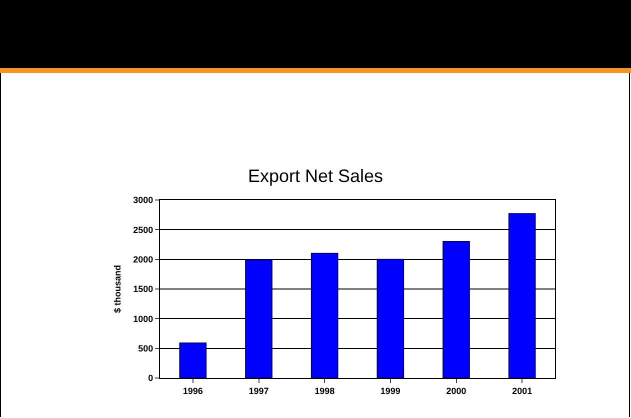 The height and width of the screenshot is (418, 631). What do you see at coordinates (522, 391) in the screenshot?
I see `x-tick-label: 2001` at bounding box center [522, 391].